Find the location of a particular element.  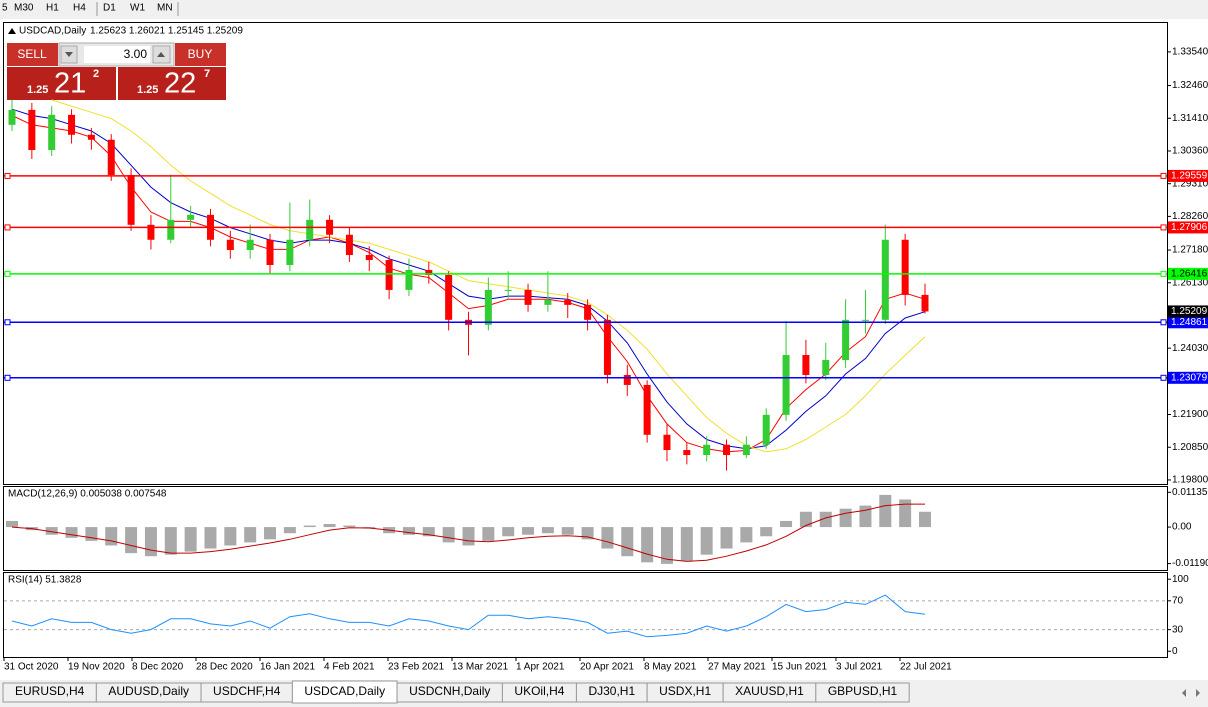

lot-value: 3.00 is located at coordinates (136, 54).